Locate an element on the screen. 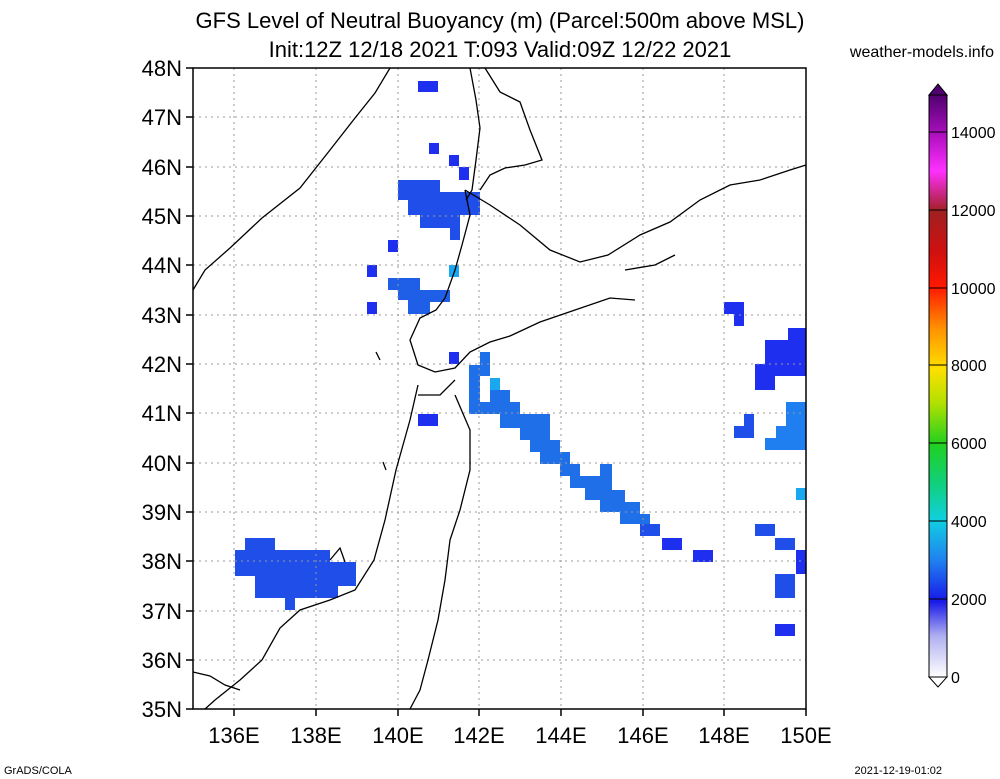 Image resolution: width=1000 pixels, height=779 pixels. lat-label: 43N is located at coordinates (162, 315).